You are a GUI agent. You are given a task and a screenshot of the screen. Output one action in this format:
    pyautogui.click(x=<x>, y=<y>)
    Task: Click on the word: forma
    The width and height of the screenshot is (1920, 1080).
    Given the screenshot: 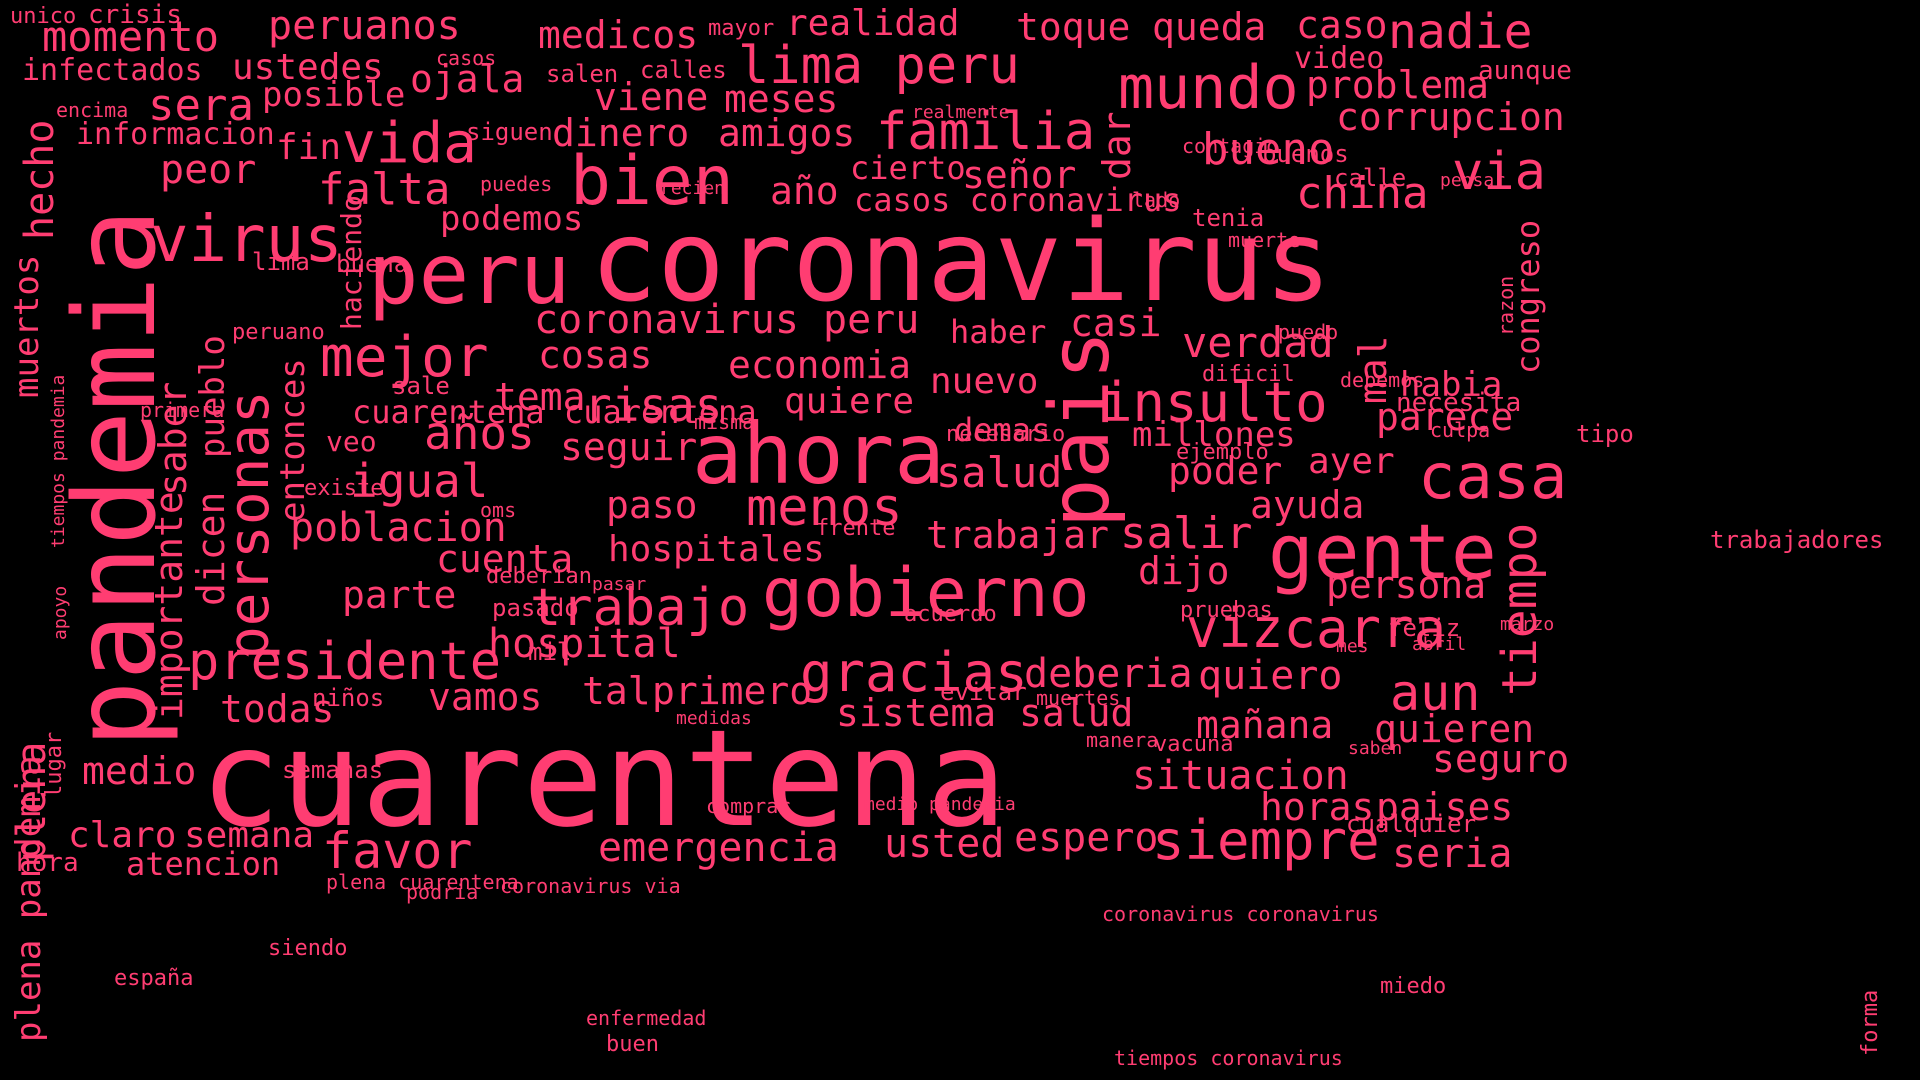 What is the action you would take?
    pyautogui.click(x=1870, y=1022)
    